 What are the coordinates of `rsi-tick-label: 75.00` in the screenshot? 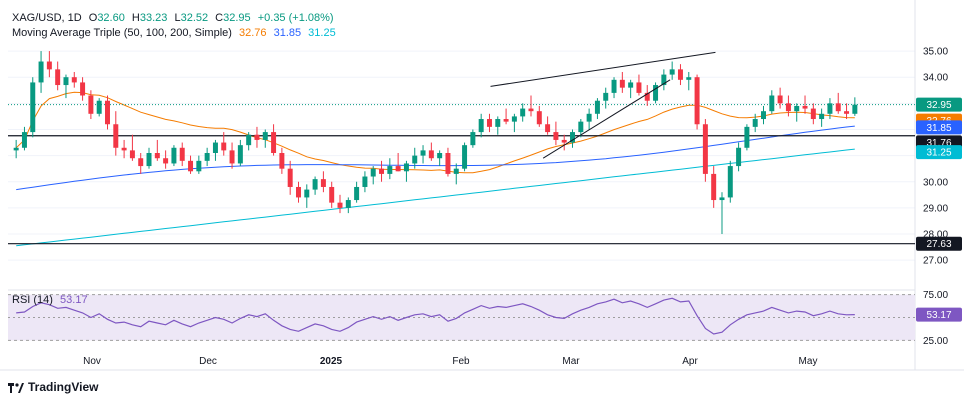 It's located at (935, 295).